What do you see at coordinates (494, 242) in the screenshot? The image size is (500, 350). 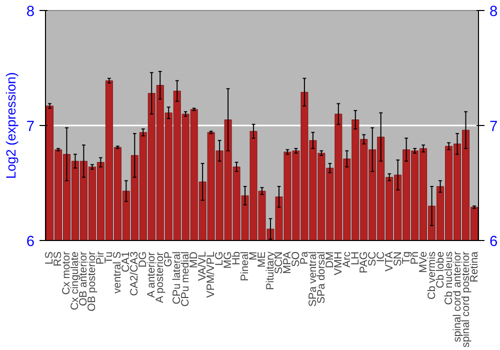 I see `y2-tick-label: 6` at bounding box center [494, 242].